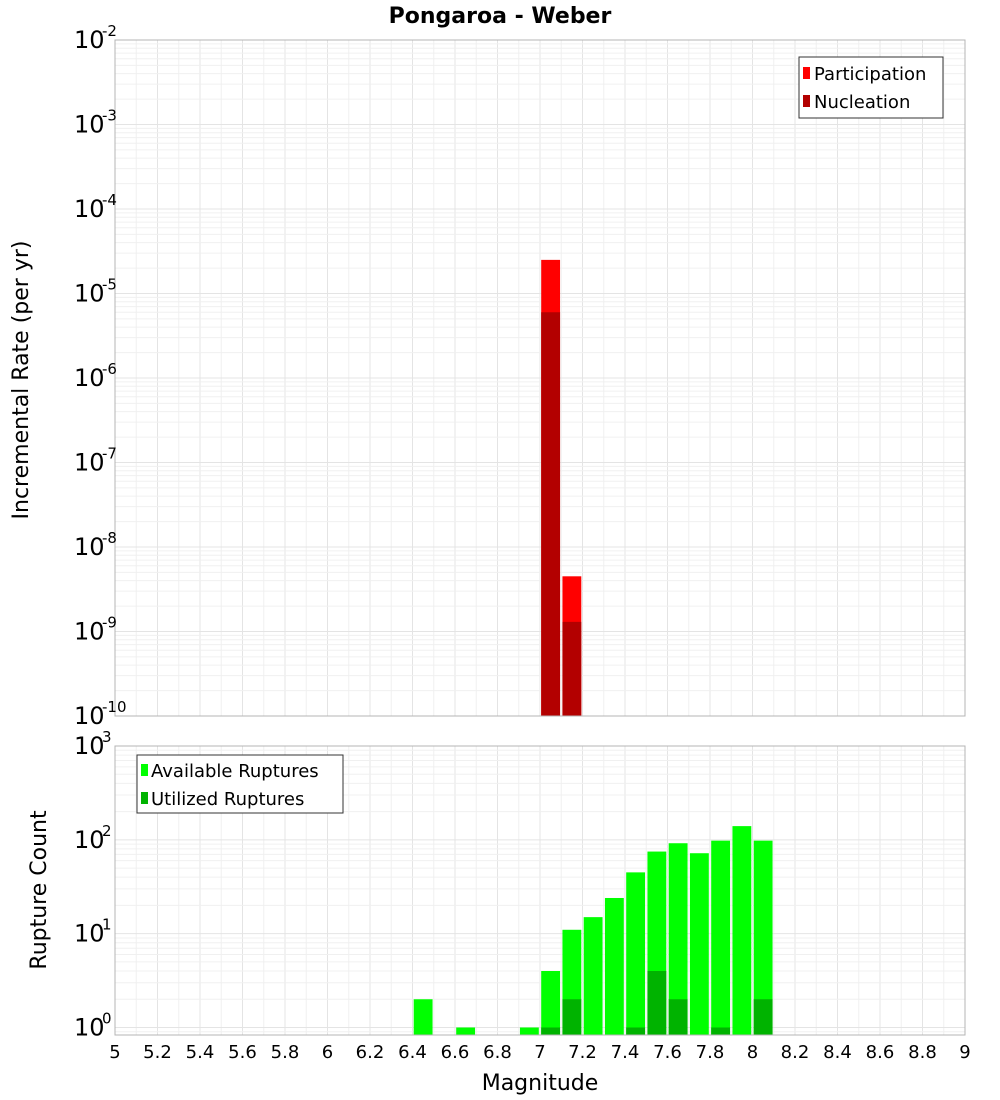 Image resolution: width=1000 pixels, height=1100 pixels. Describe the element at coordinates (157, 1052) in the screenshot. I see `x-tick-label: 5.2` at that location.